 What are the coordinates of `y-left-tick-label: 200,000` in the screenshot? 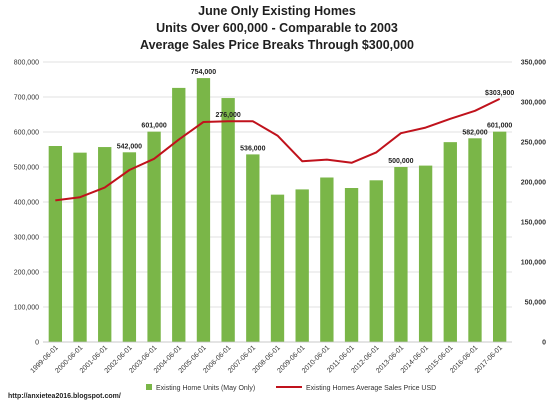 It's located at (26, 273).